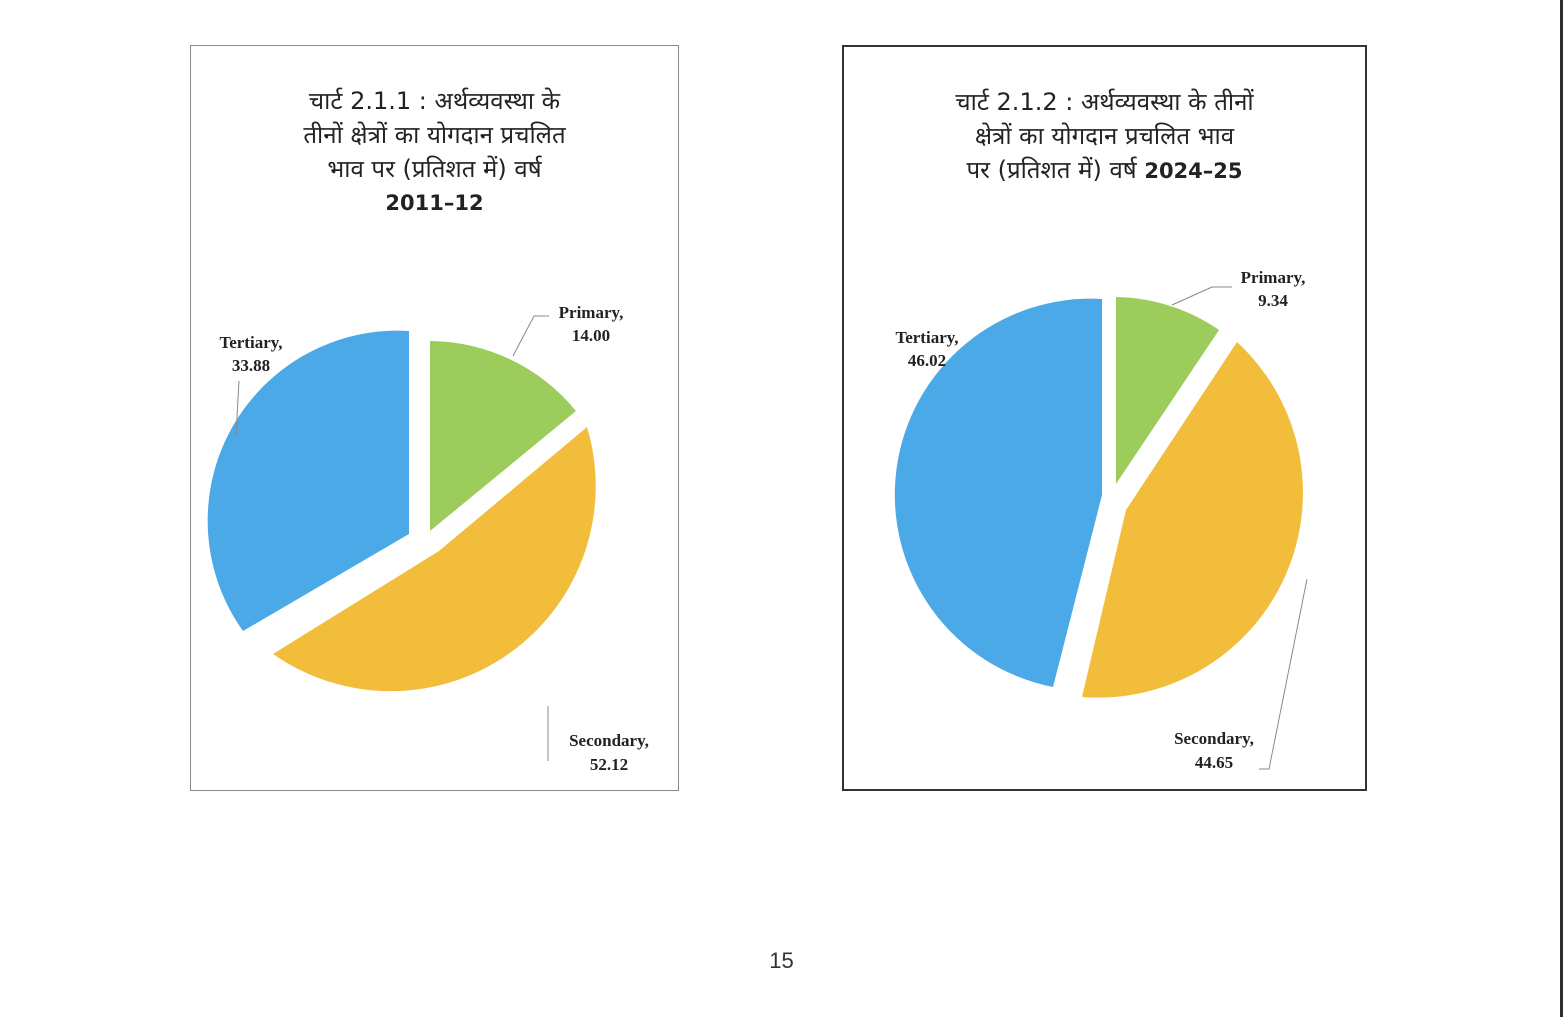 The height and width of the screenshot is (1017, 1563). What do you see at coordinates (781, 960) in the screenshot?
I see `page-number: 15` at bounding box center [781, 960].